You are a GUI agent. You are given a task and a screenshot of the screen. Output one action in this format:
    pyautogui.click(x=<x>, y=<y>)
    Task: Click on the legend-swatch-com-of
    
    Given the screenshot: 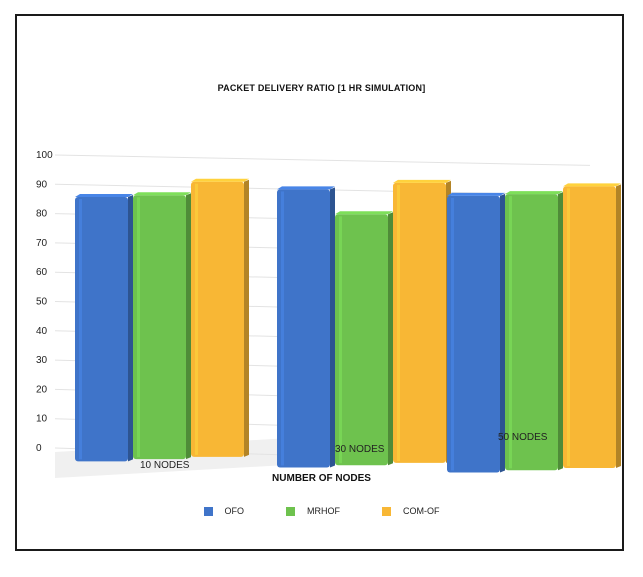 What is the action you would take?
    pyautogui.click(x=386, y=511)
    